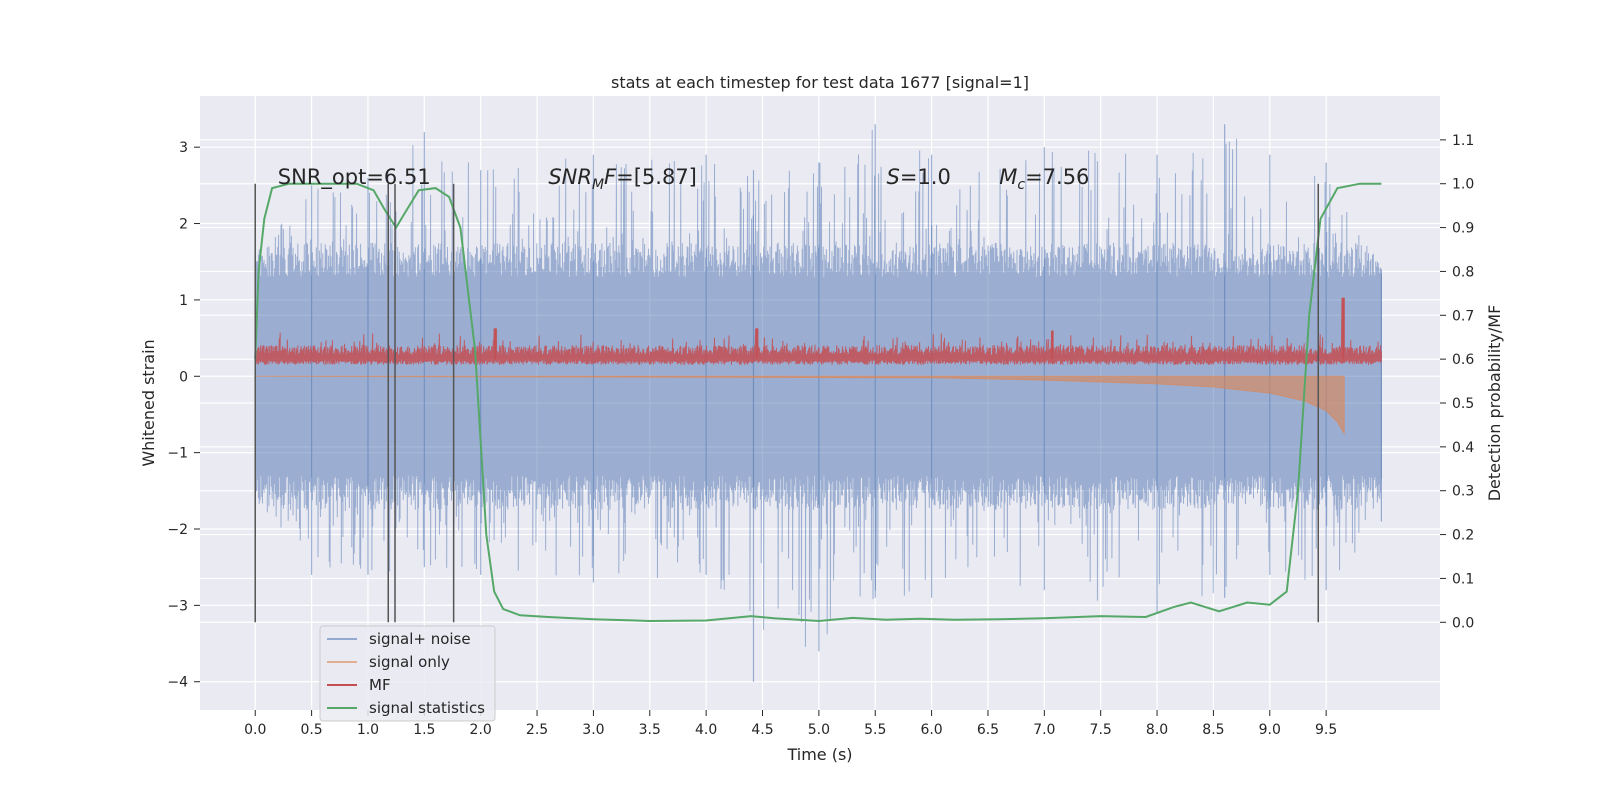  Describe the element at coordinates (762, 730) in the screenshot. I see `x-tick-label: 4.5` at that location.